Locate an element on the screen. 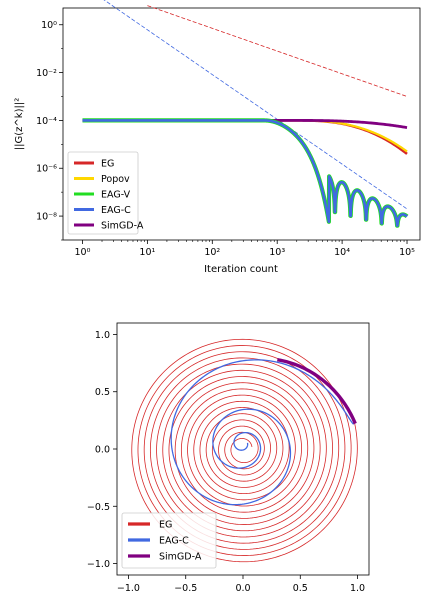  bottom-ytick-label: 1.0 is located at coordinates (102, 335).